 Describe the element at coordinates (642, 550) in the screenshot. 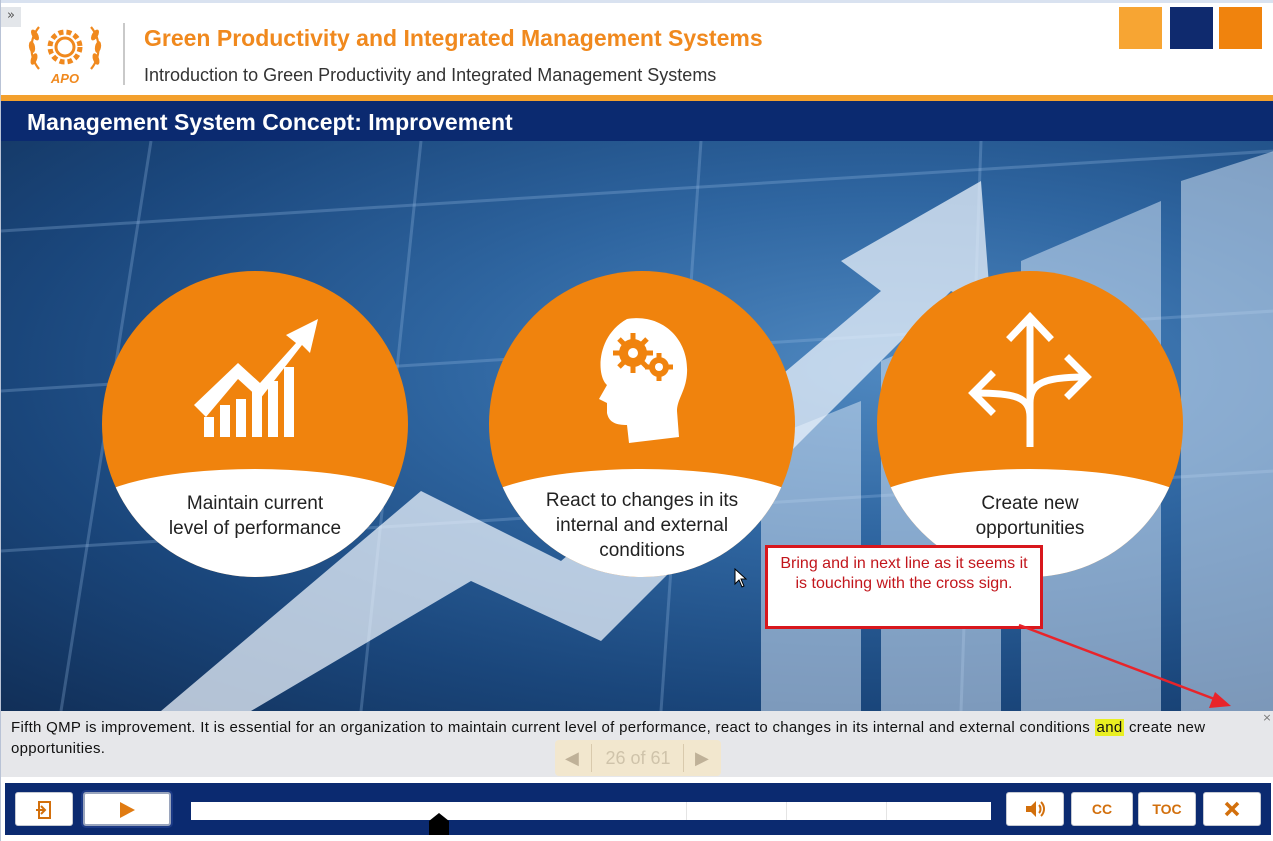

I see `circle-label-line: conditions` at that location.